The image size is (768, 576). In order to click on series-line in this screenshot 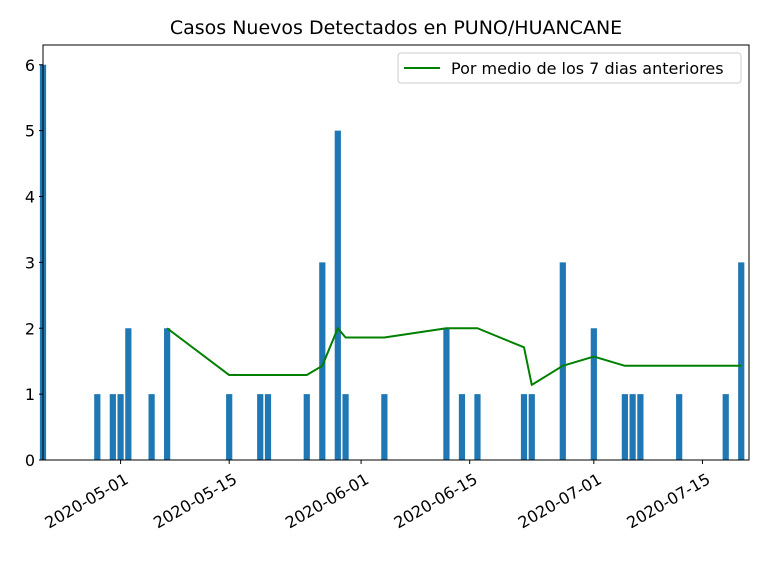, I will do `click(454, 356)`.